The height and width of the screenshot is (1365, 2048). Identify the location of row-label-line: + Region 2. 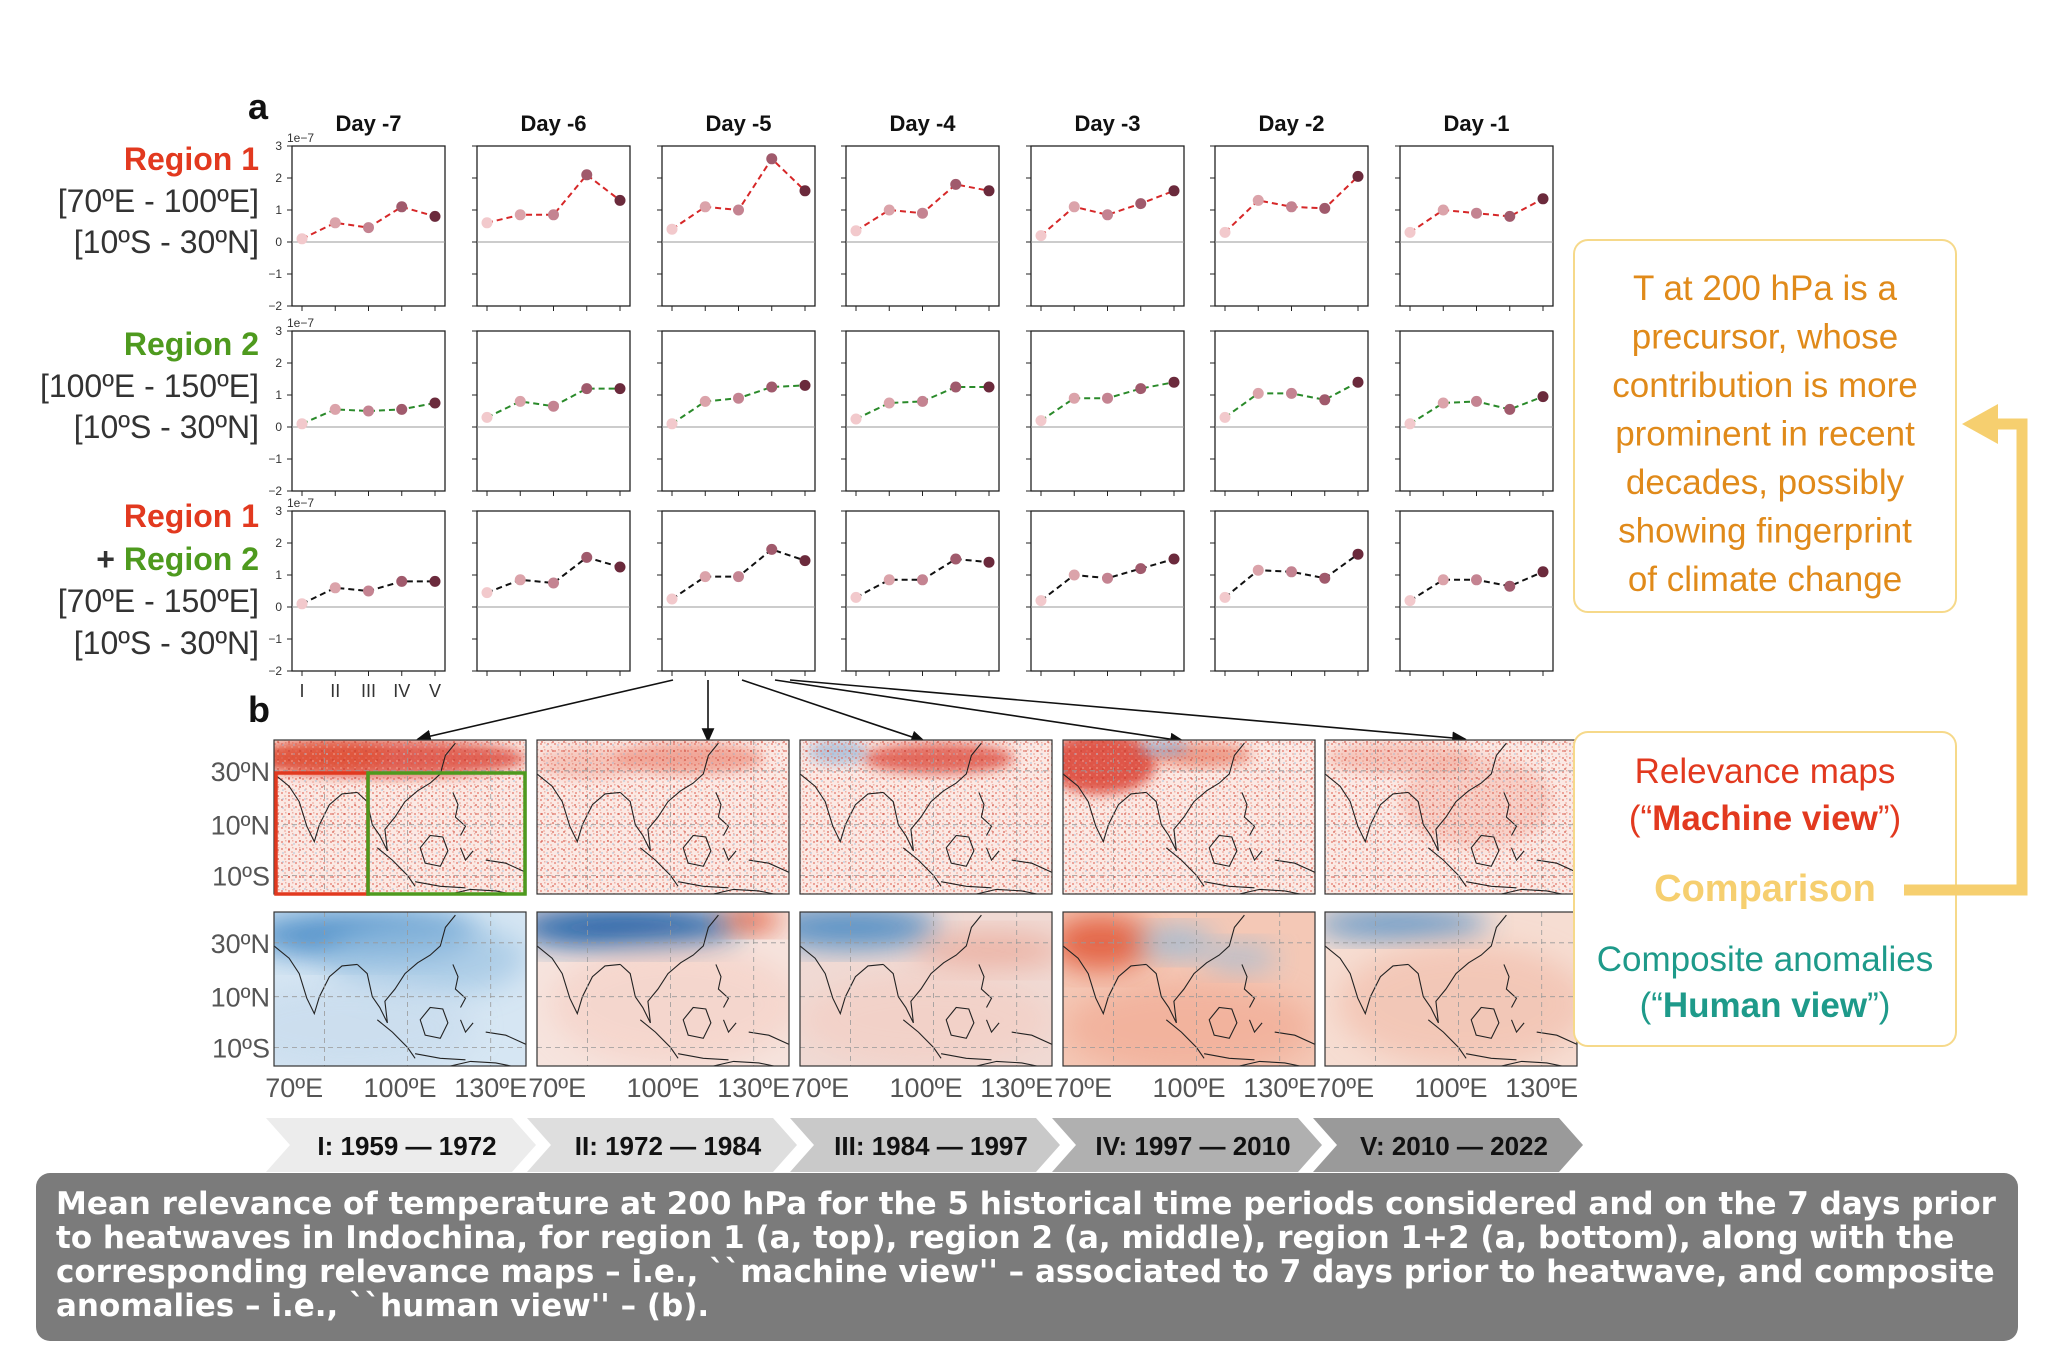
(177, 559).